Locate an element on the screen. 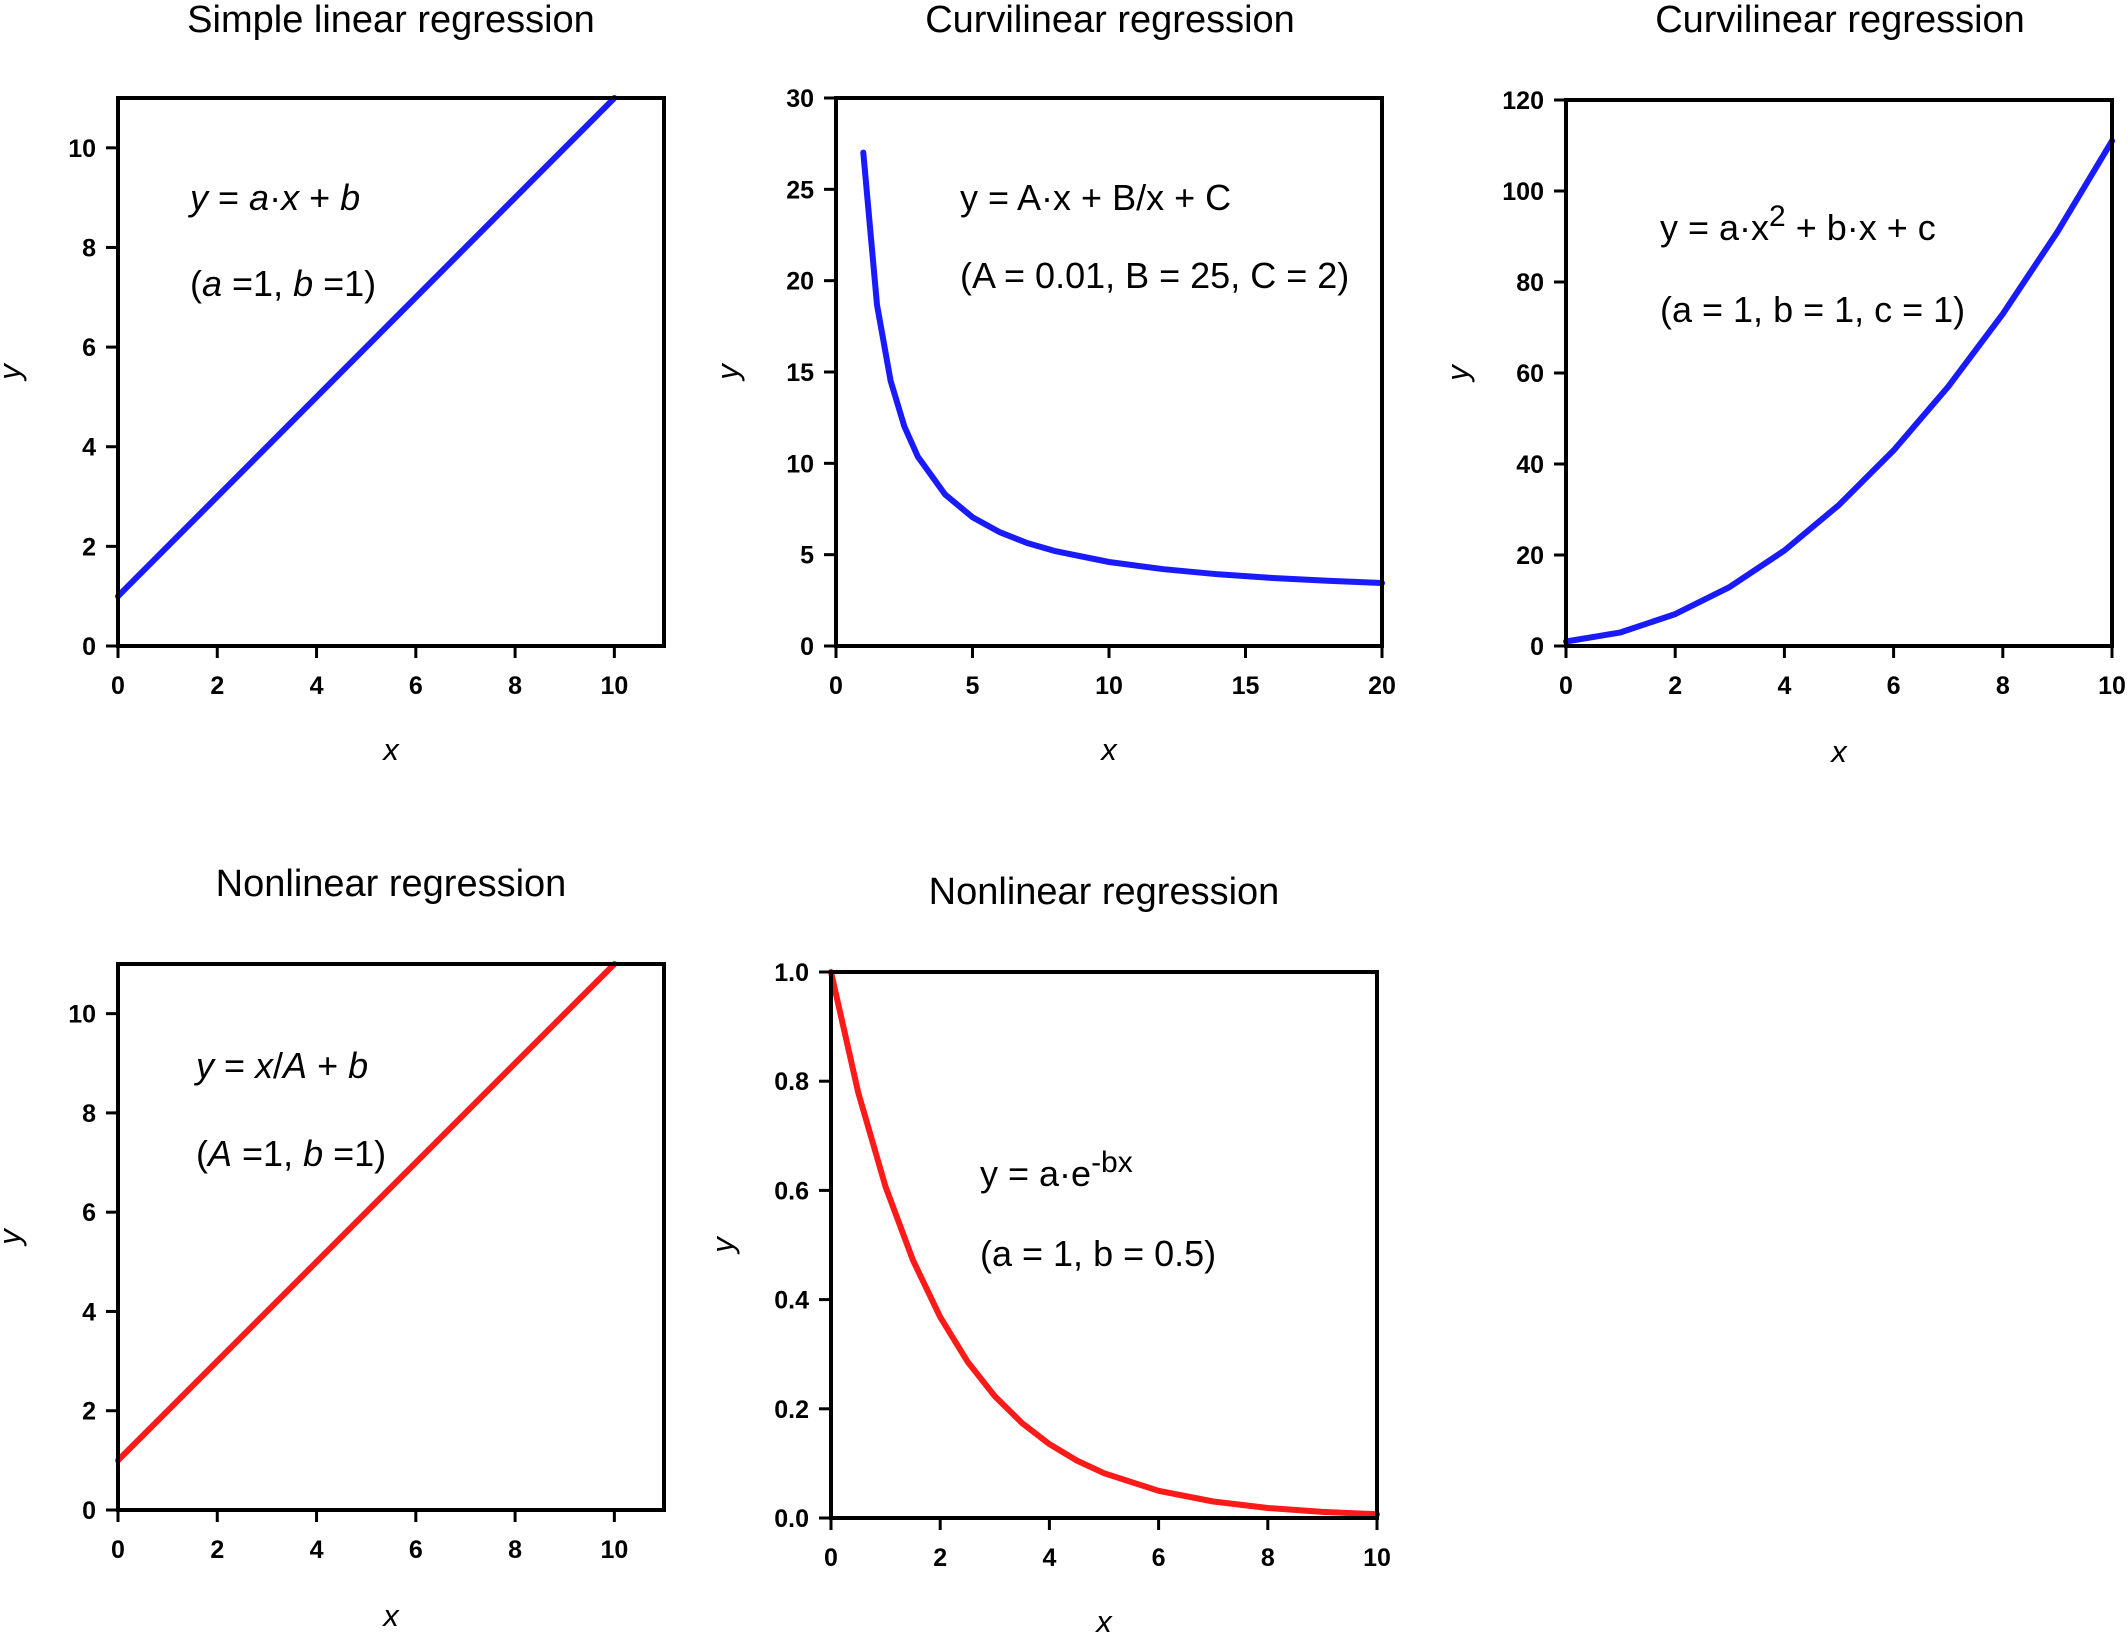 The height and width of the screenshot is (1637, 2128). y-tick-label: 30 is located at coordinates (800, 99).